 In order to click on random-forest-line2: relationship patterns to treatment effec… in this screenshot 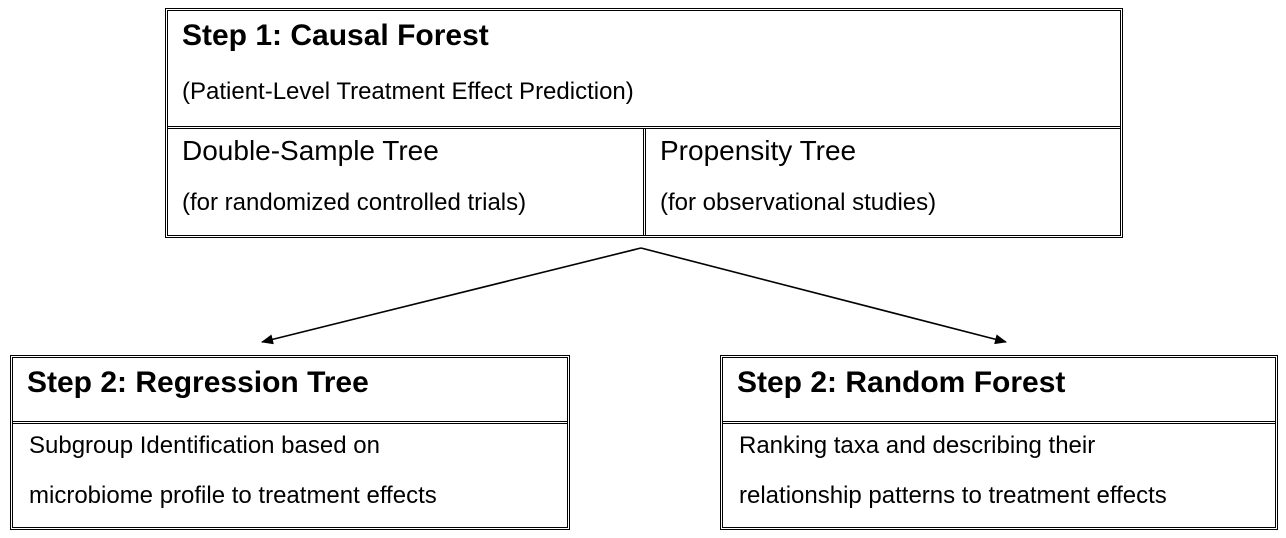, I will do `click(953, 495)`.